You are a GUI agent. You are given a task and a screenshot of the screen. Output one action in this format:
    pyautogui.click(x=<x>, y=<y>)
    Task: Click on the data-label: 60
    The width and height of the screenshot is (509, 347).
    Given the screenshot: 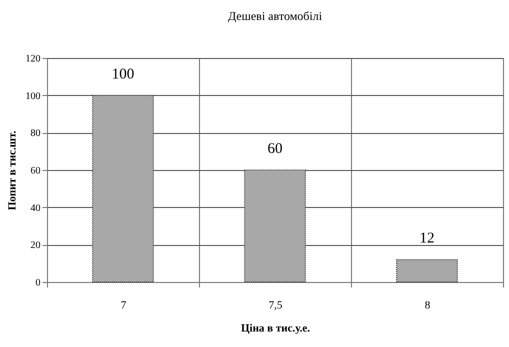 What is the action you would take?
    pyautogui.click(x=275, y=149)
    